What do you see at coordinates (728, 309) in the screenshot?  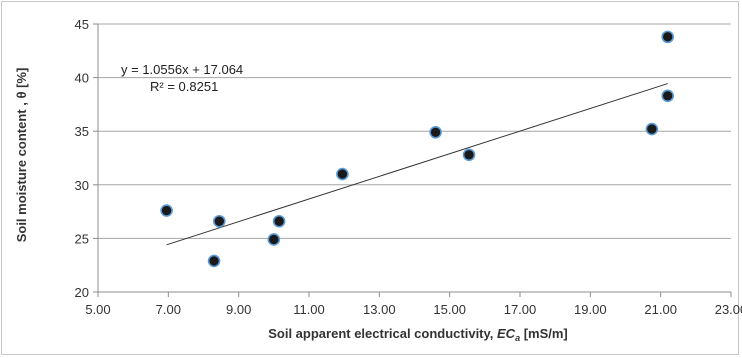 I see `x-tick-label: 23.00` at bounding box center [728, 309].